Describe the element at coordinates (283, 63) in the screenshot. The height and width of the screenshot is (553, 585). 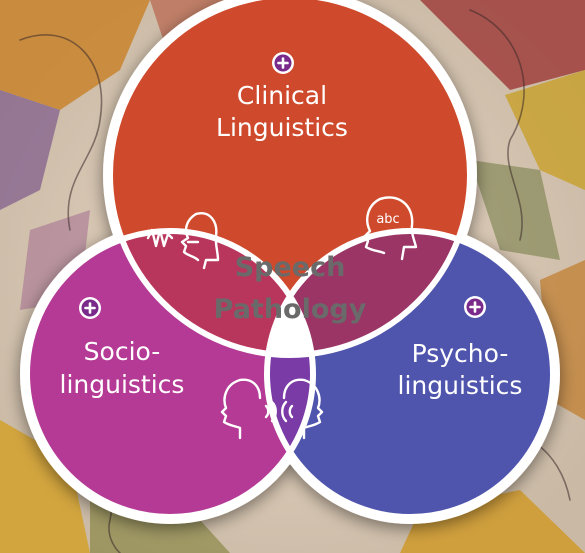
I see `clinical-plus-icon` at that location.